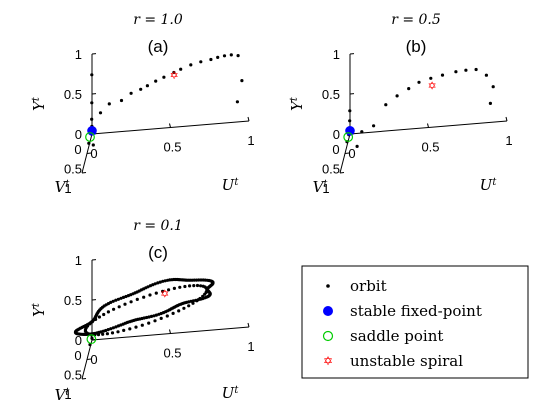  What do you see at coordinates (77, 149) in the screenshot?
I see `panel-a-v-tick-label: 0` at bounding box center [77, 149].